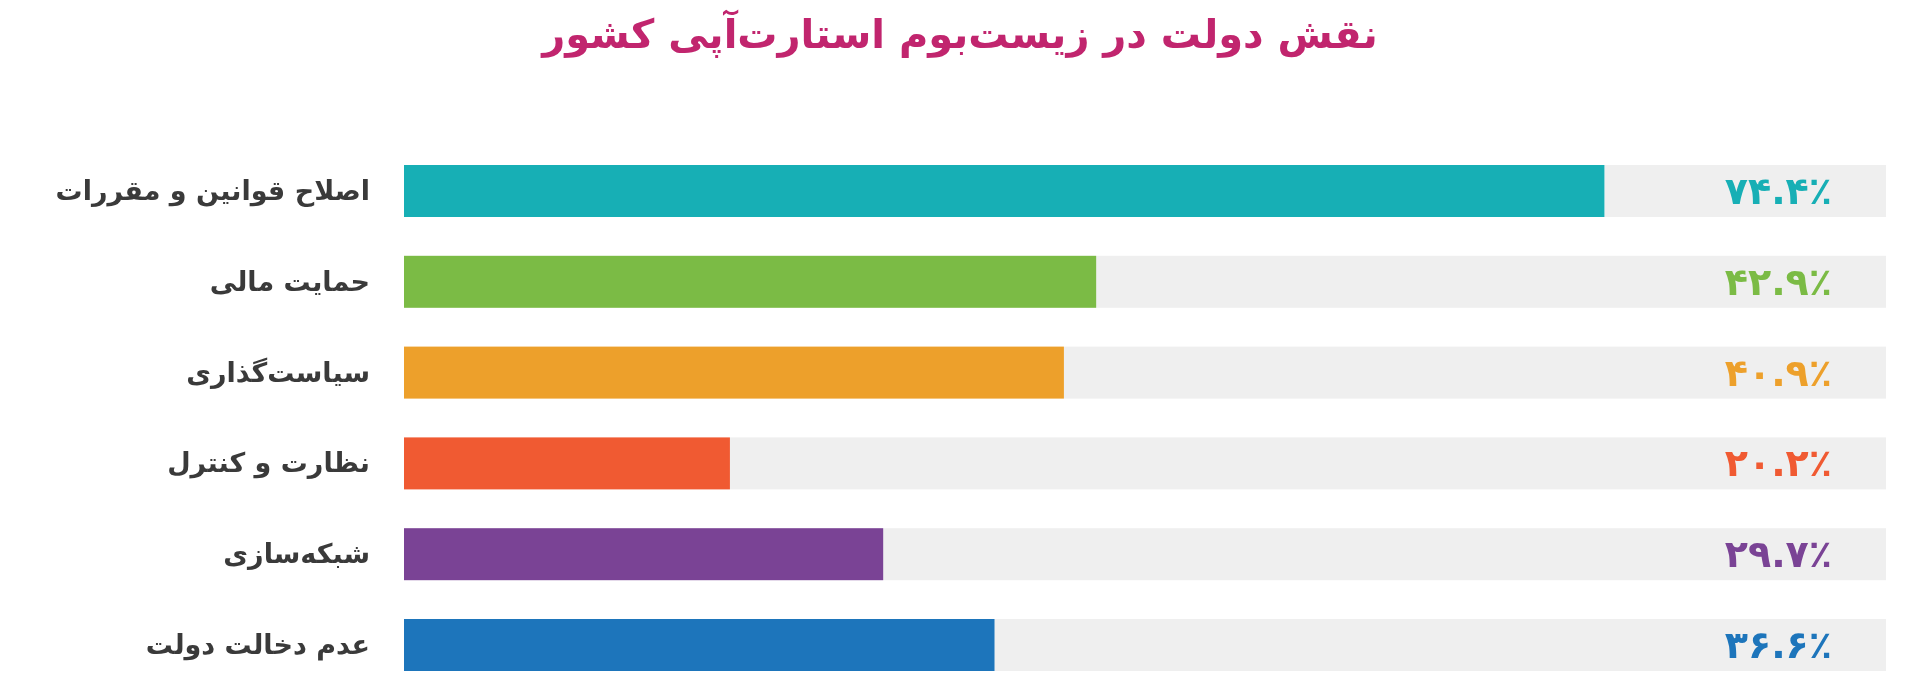  What do you see at coordinates (1778, 554) in the screenshot?
I see `data-label: ۲۹.۷٪` at bounding box center [1778, 554].